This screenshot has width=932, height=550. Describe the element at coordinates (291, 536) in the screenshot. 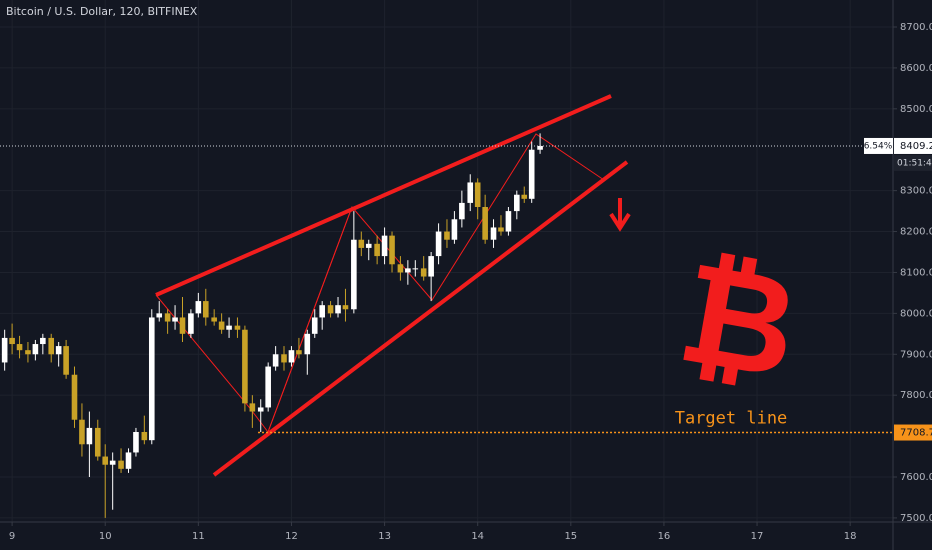

I see `x-tick-label: 12` at that location.